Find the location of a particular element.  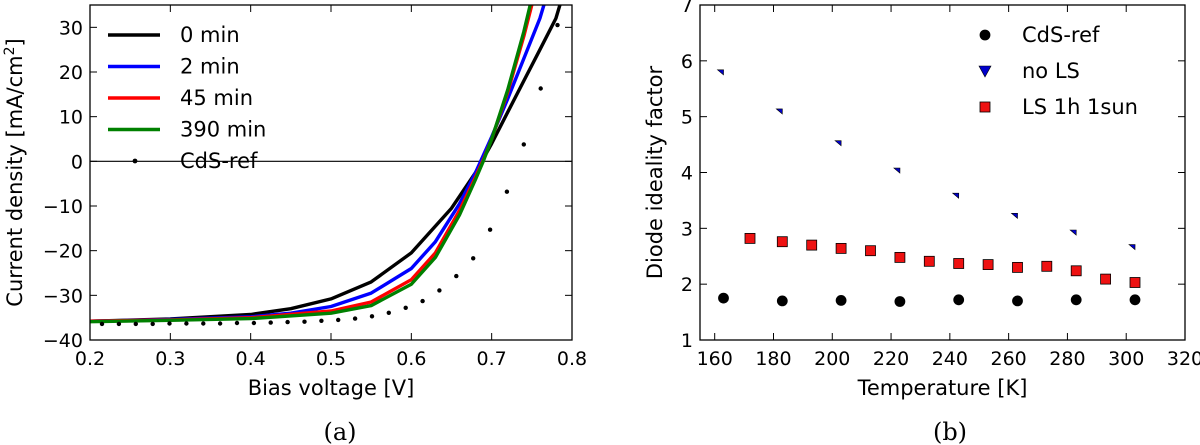

y-tick-label: 0 is located at coordinates (77, 162).